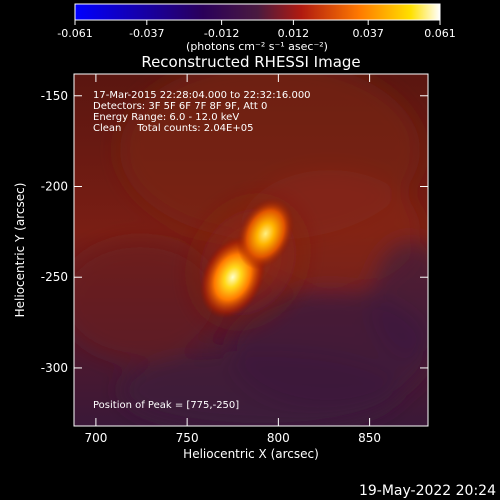 The image size is (500, 500). What do you see at coordinates (54, 277) in the screenshot?
I see `y-tick-label: -250` at bounding box center [54, 277].